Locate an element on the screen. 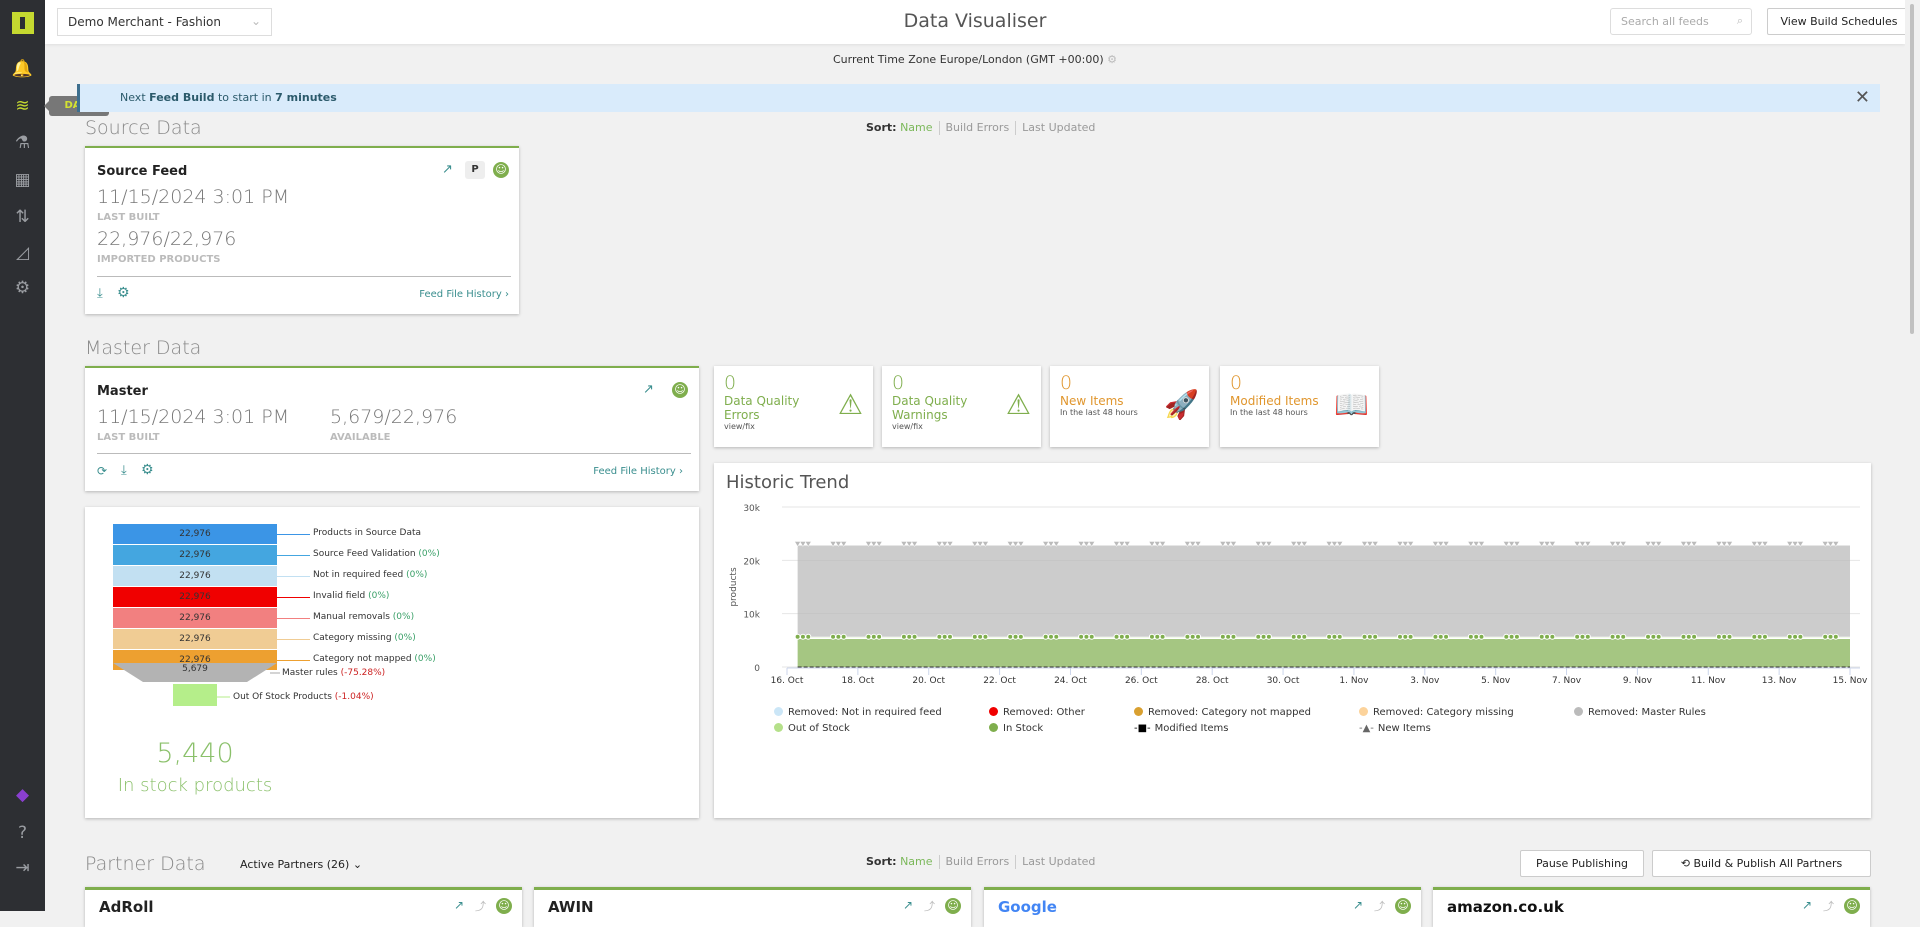 This screenshot has width=1920, height=927. legend-item: Out of Stock is located at coordinates (812, 728).